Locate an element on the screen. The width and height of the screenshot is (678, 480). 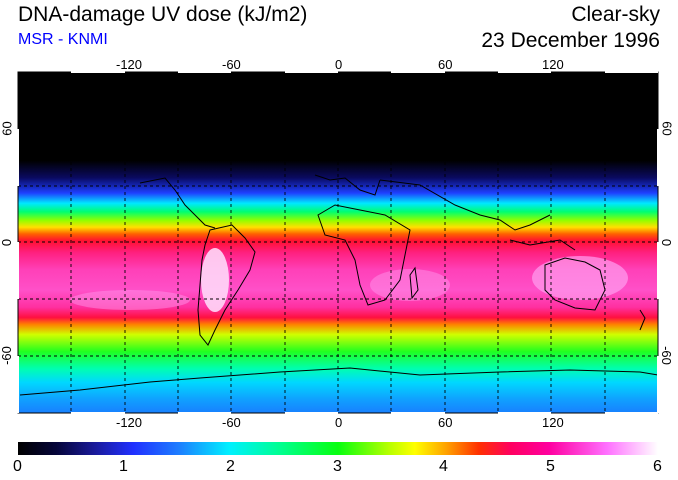
date-label: 23 December 1996 is located at coordinates (570, 40).